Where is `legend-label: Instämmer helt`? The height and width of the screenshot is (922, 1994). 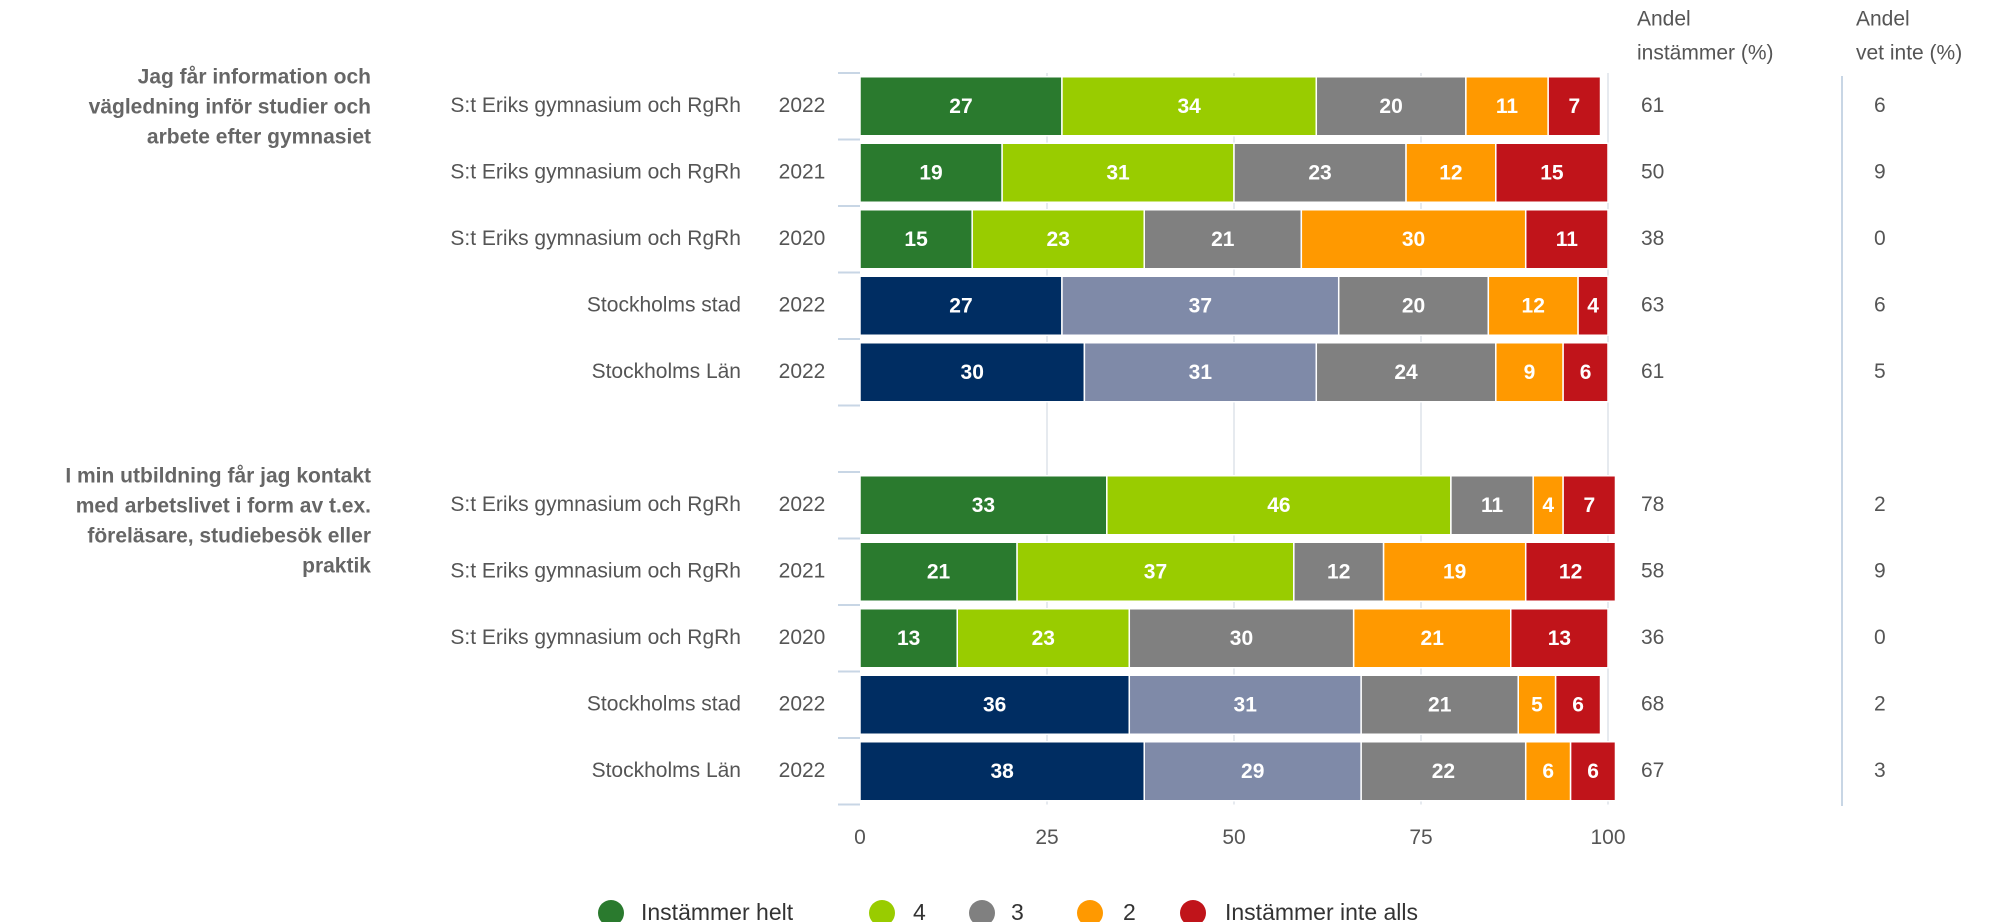 legend-label: Instämmer helt is located at coordinates (717, 910).